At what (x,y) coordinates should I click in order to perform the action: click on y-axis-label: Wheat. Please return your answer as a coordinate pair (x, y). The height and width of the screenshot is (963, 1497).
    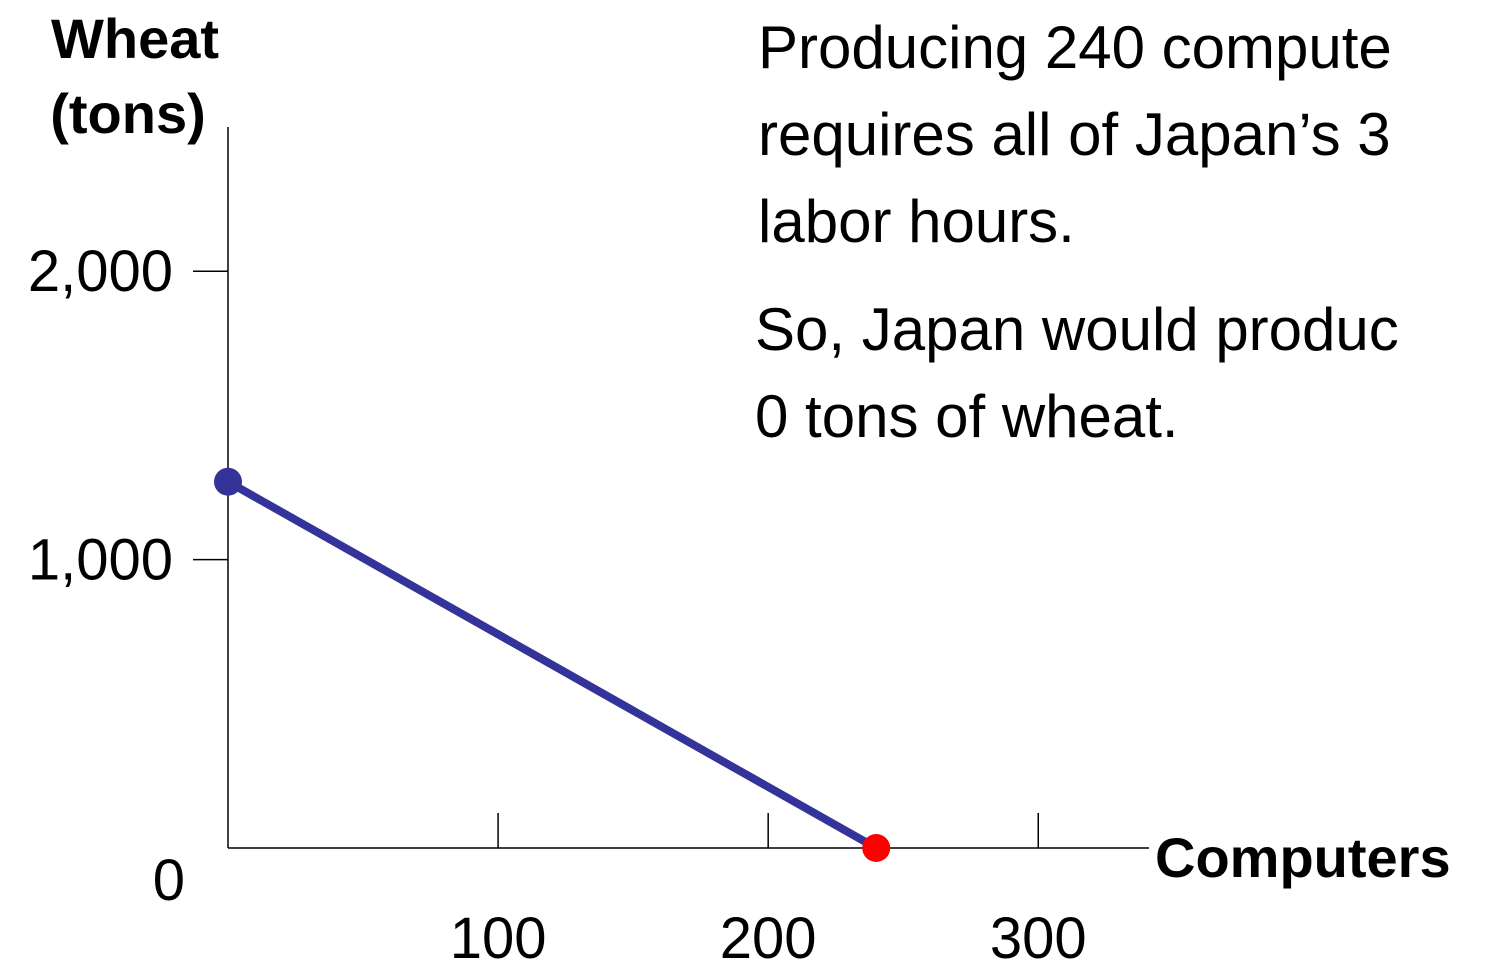
    Looking at the image, I should click on (135, 38).